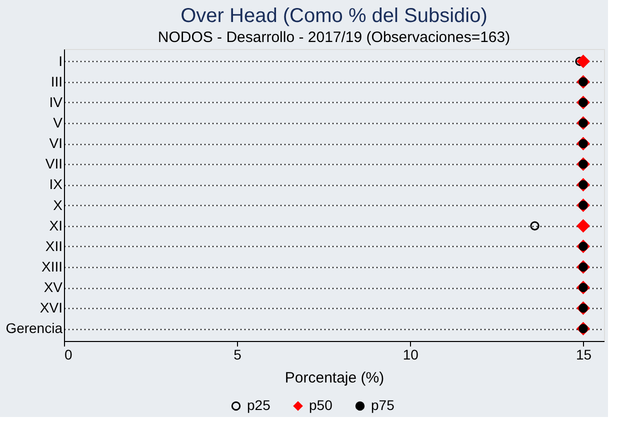 The image size is (635, 446). Describe the element at coordinates (56, 102) in the screenshot. I see `y-tick-label: IV` at that location.